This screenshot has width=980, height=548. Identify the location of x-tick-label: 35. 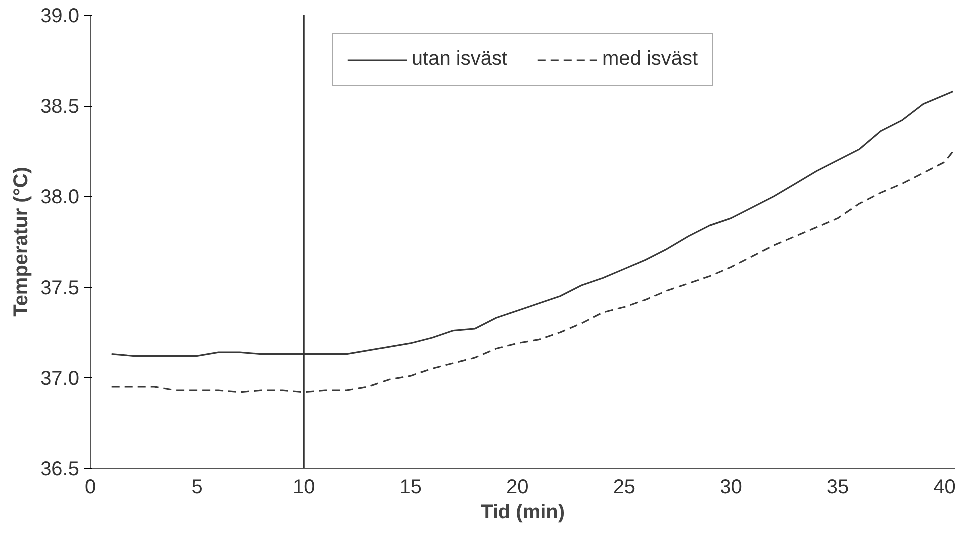
(838, 487).